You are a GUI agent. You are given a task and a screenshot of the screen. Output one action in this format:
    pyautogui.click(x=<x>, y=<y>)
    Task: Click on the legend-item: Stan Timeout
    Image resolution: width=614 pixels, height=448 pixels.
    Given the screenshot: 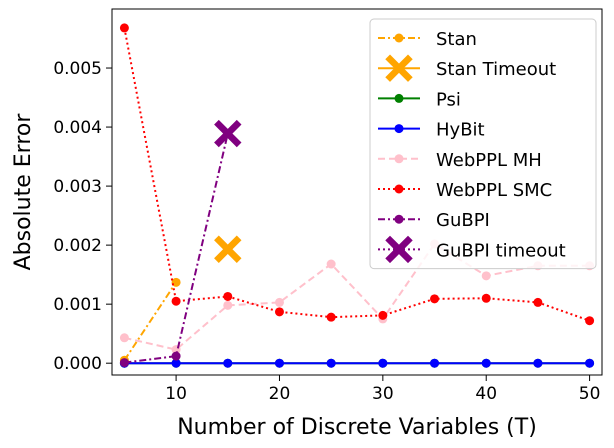 What is the action you would take?
    pyautogui.click(x=467, y=68)
    